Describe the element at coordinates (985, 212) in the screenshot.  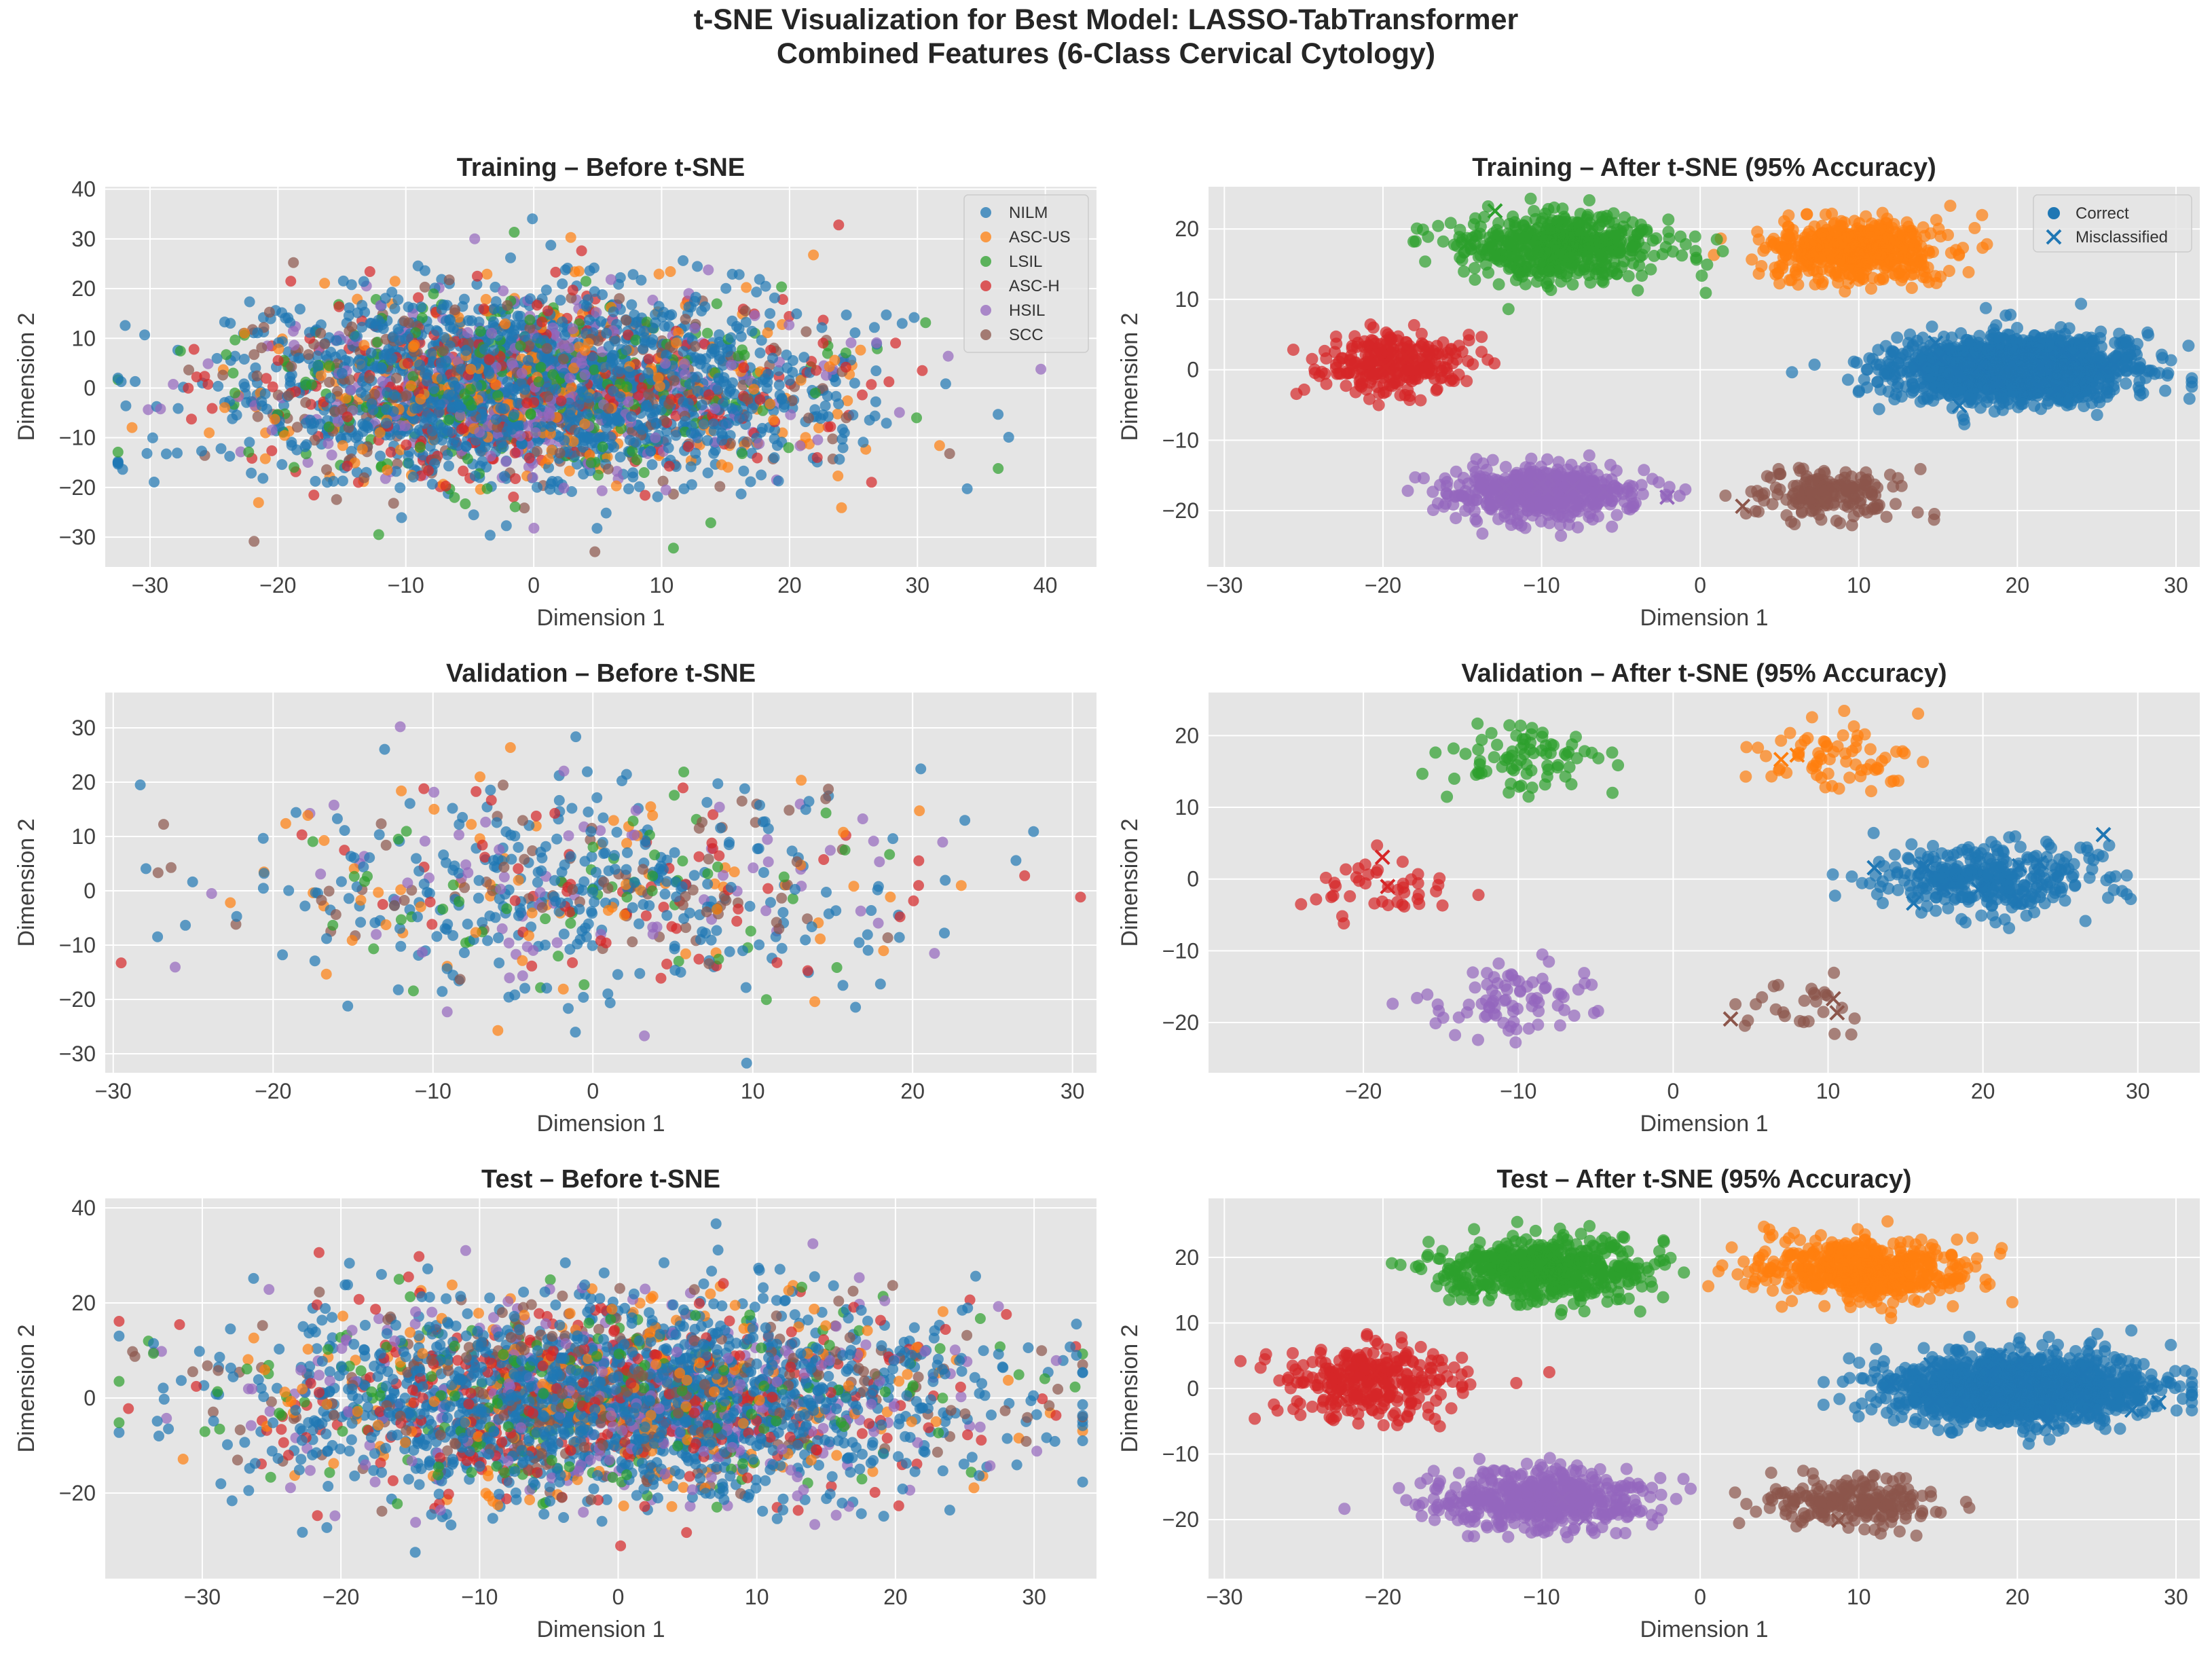
I see `legend-marker-nilm` at that location.